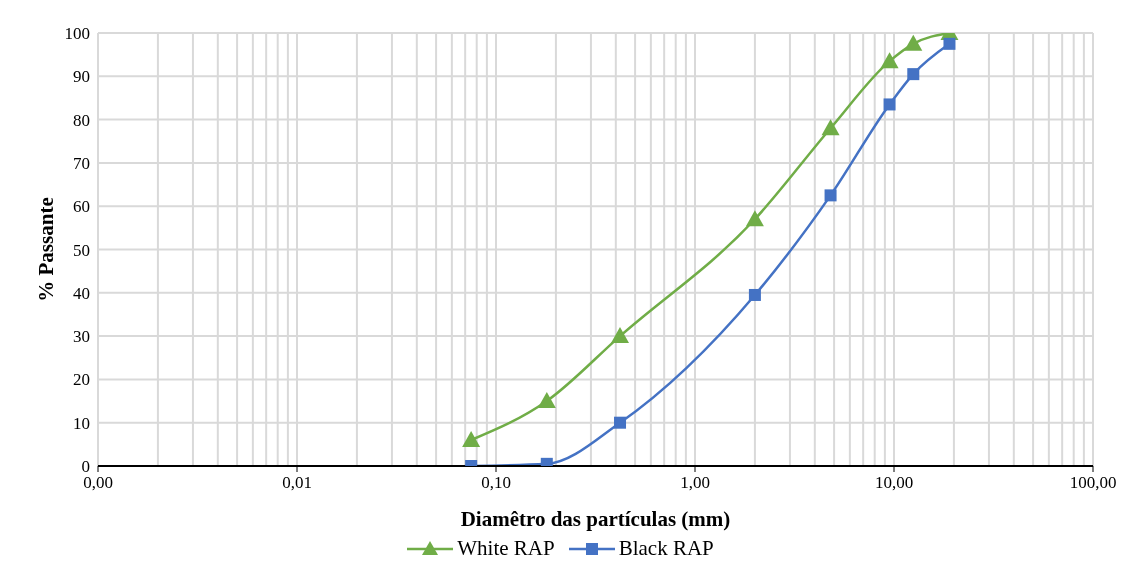 Image resolution: width=1146 pixels, height=579 pixels. What do you see at coordinates (81, 337) in the screenshot?
I see `y-tick-label: 30` at bounding box center [81, 337].